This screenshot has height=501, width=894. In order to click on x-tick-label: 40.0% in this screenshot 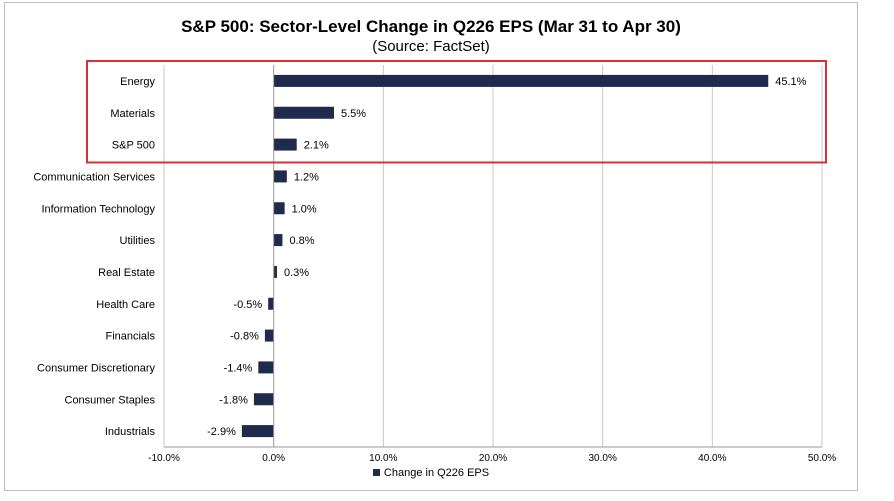, I will do `click(712, 458)`.